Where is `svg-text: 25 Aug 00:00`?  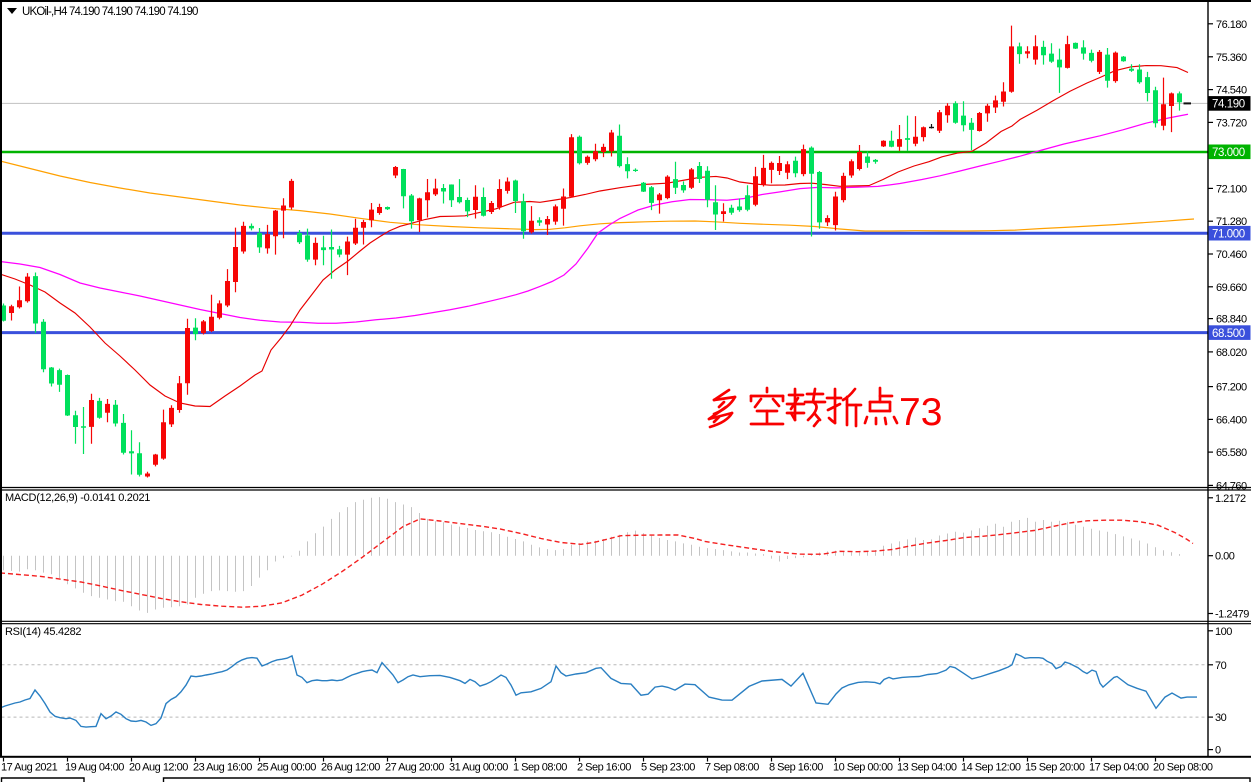
svg-text: 25 Aug 00:00 is located at coordinates (286, 768).